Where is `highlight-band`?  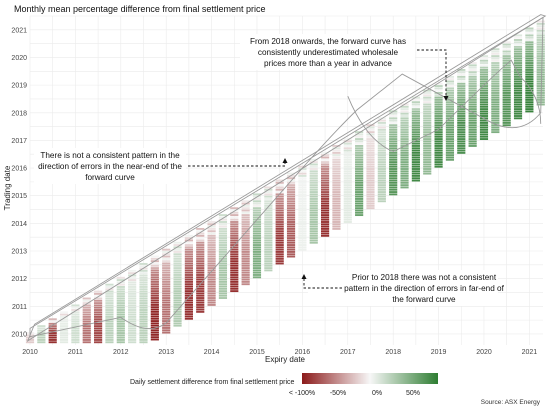 highlight-band is located at coordinates (444, 105).